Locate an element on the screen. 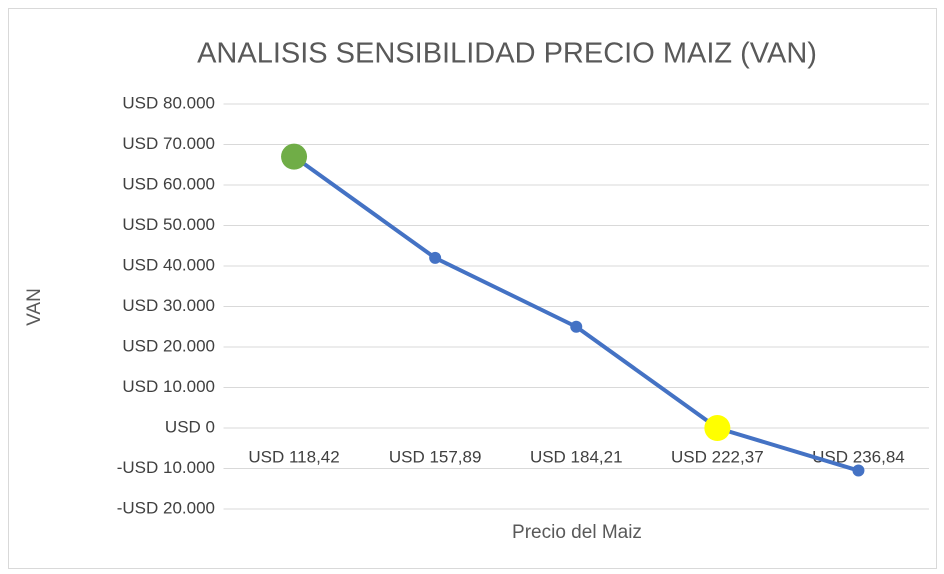  x-tick-label: USD 222,37 is located at coordinates (717, 456).